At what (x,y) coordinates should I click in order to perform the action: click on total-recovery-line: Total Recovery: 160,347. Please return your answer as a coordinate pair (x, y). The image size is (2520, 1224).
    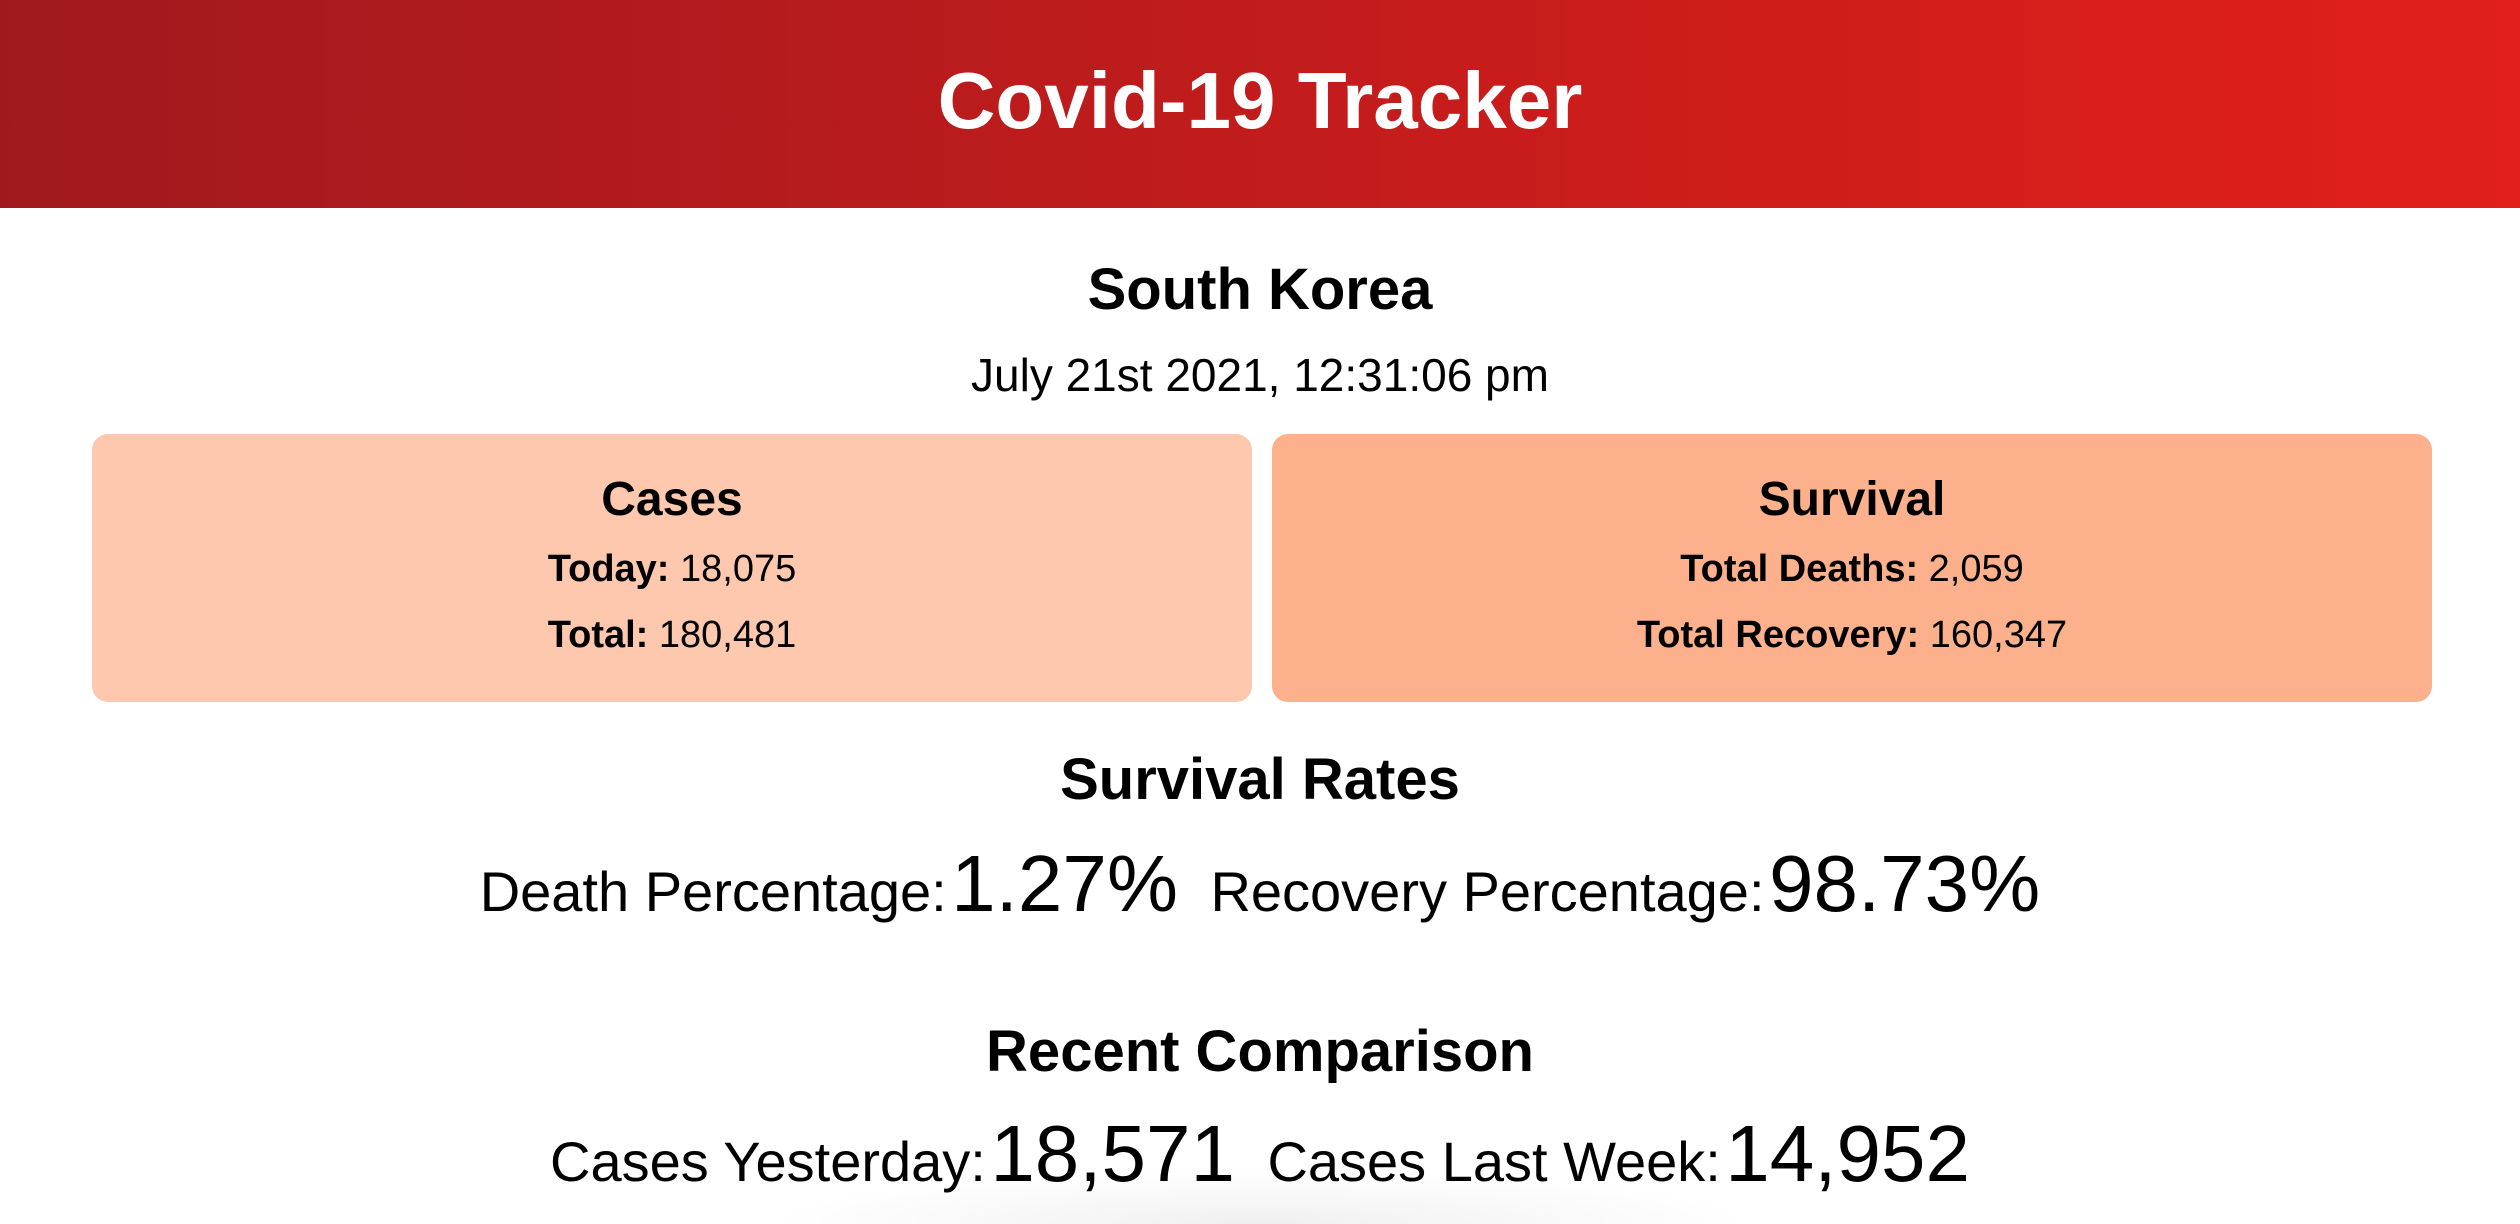
    Looking at the image, I should click on (1852, 635).